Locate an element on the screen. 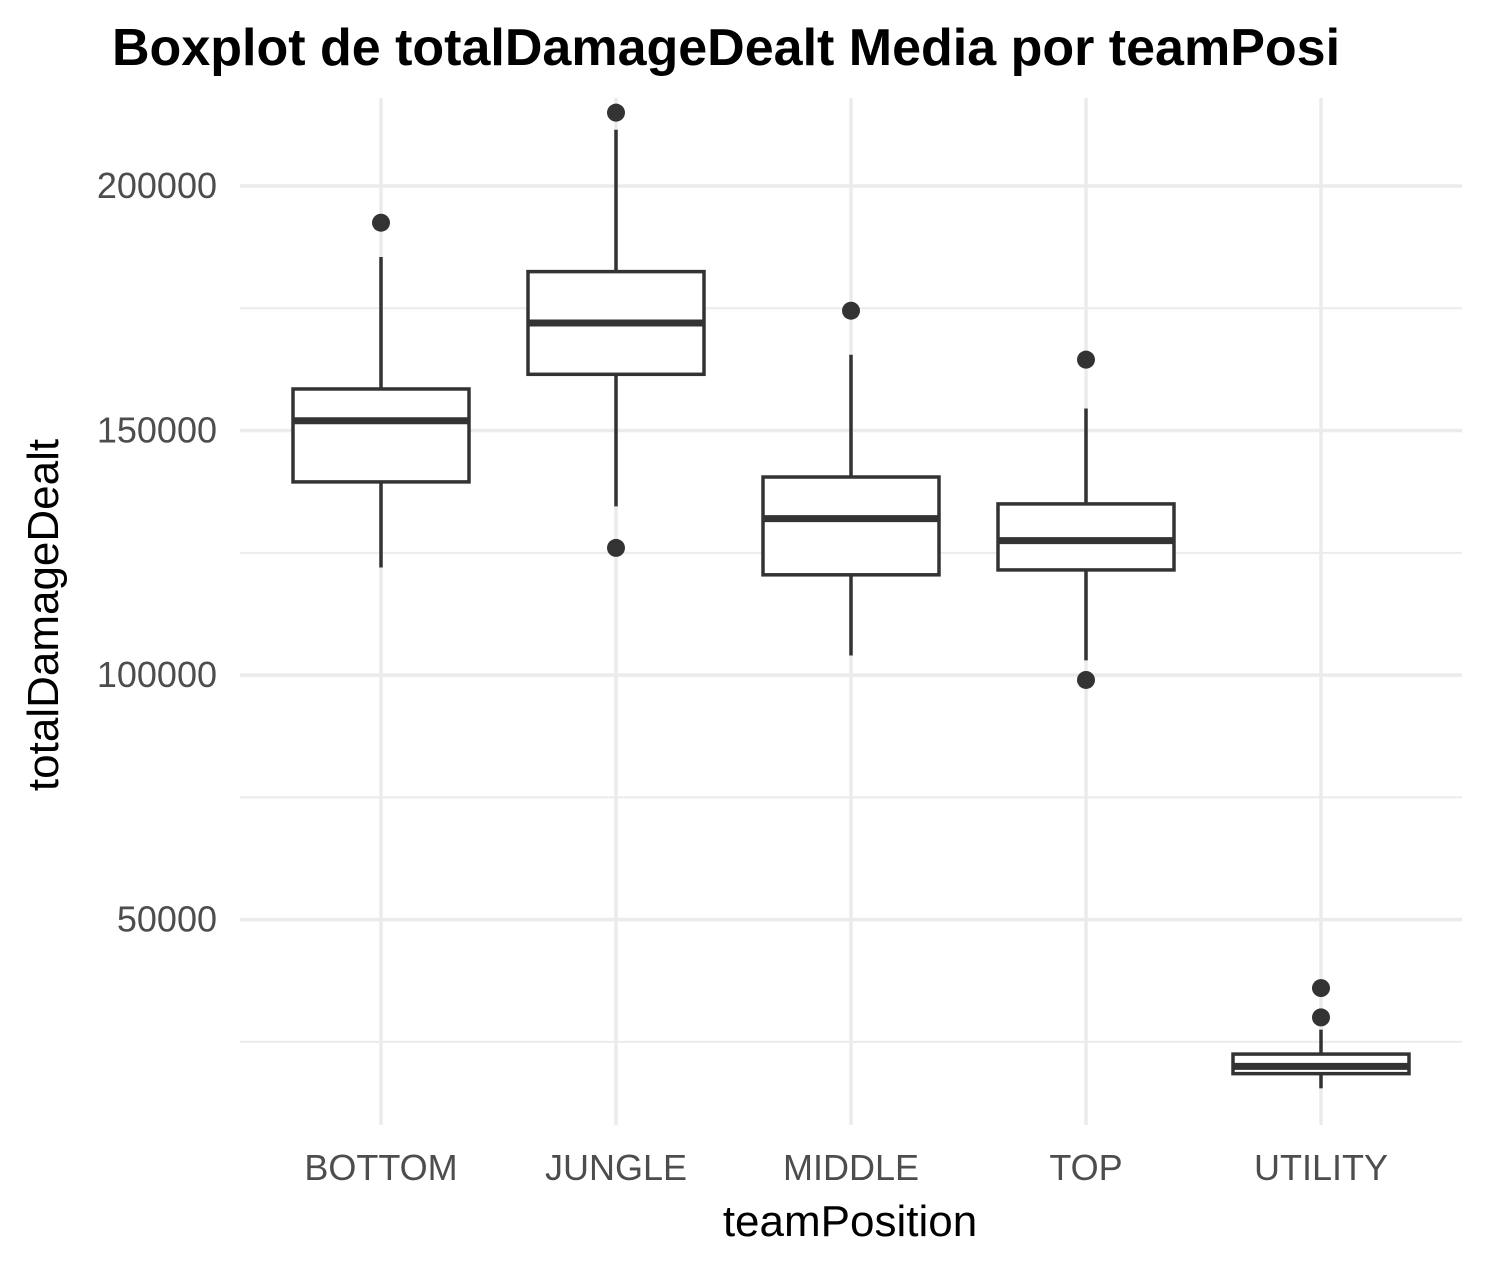 This screenshot has width=1486, height=1269. y-tick-label: 50000 is located at coordinates (167, 919).